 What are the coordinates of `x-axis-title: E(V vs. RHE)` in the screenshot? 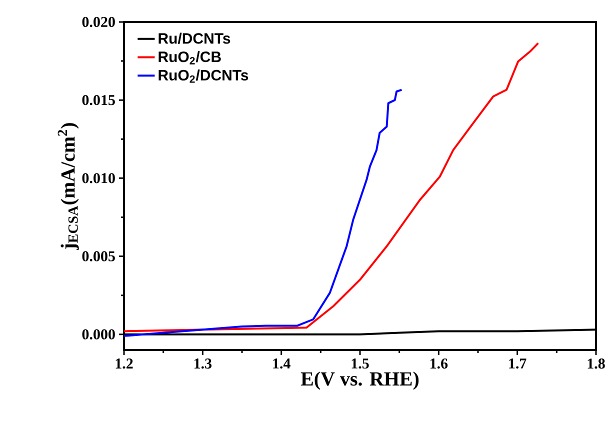 It's located at (359, 381).